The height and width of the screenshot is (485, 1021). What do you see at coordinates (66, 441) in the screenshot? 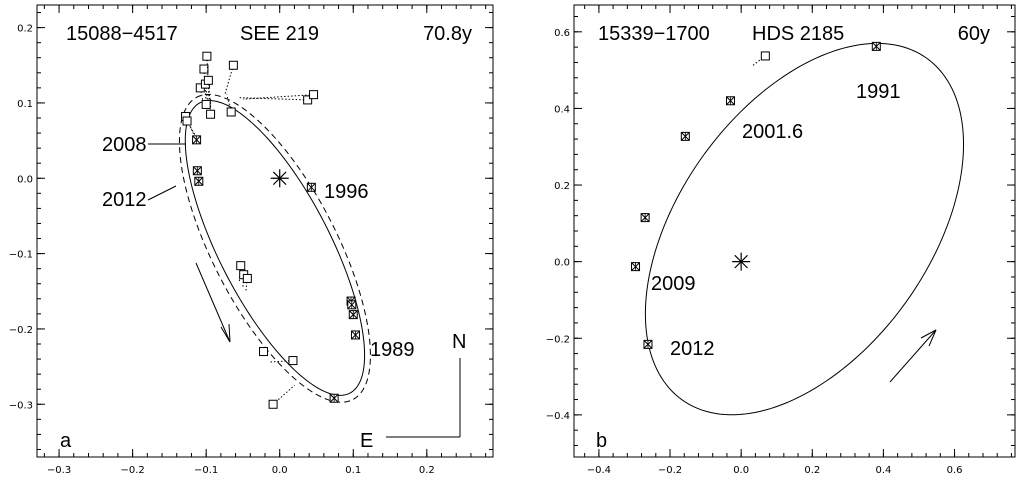
I see `panel-a-letter: a` at bounding box center [66, 441].